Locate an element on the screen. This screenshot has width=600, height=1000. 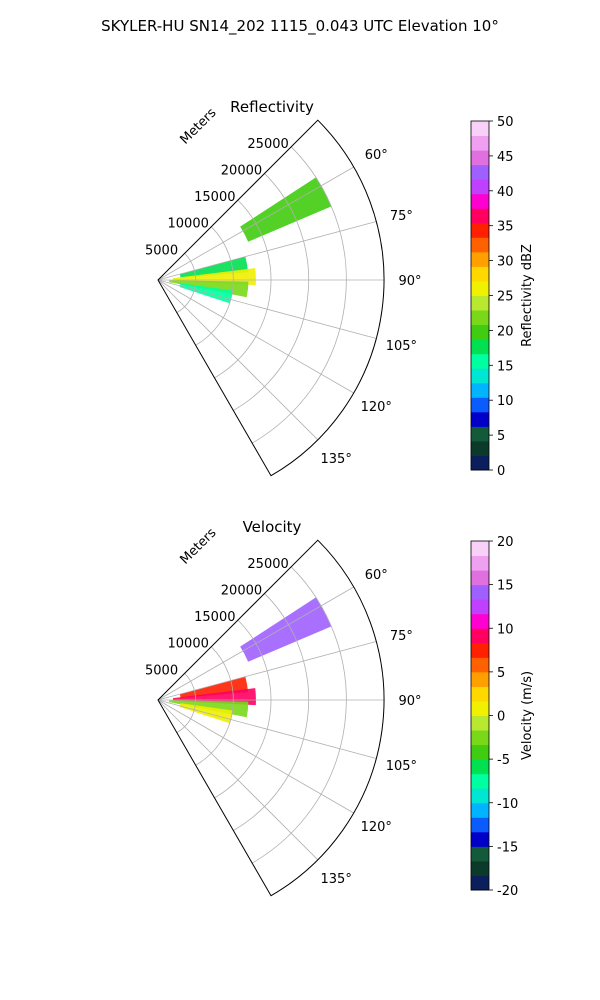
colorbar-tick-label: -5 is located at coordinates (503, 760).